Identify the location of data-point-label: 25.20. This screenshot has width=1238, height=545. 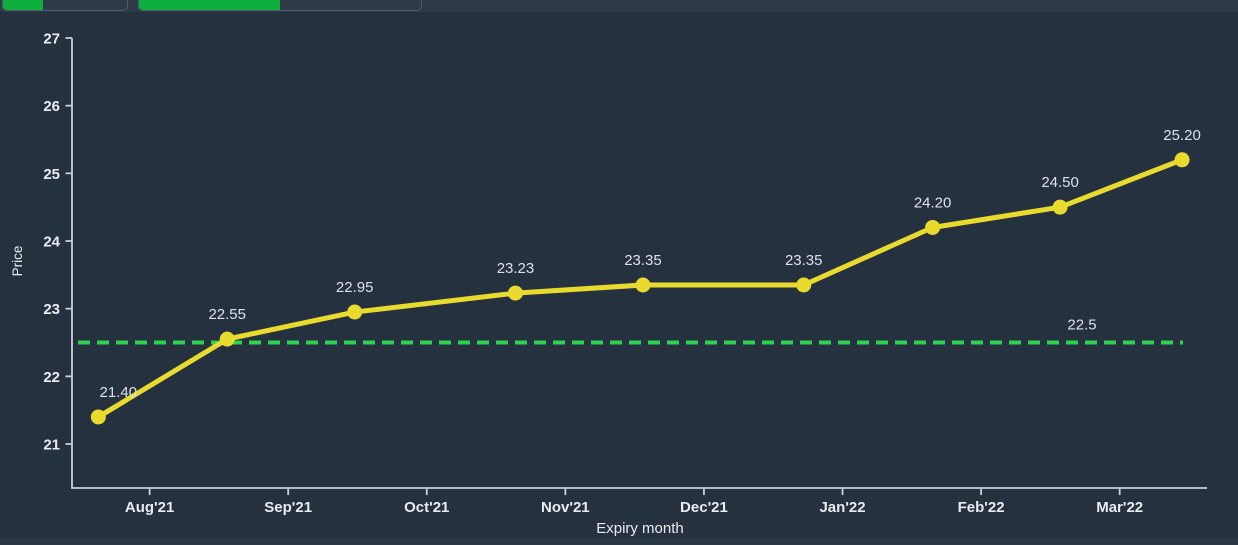
(1182, 135).